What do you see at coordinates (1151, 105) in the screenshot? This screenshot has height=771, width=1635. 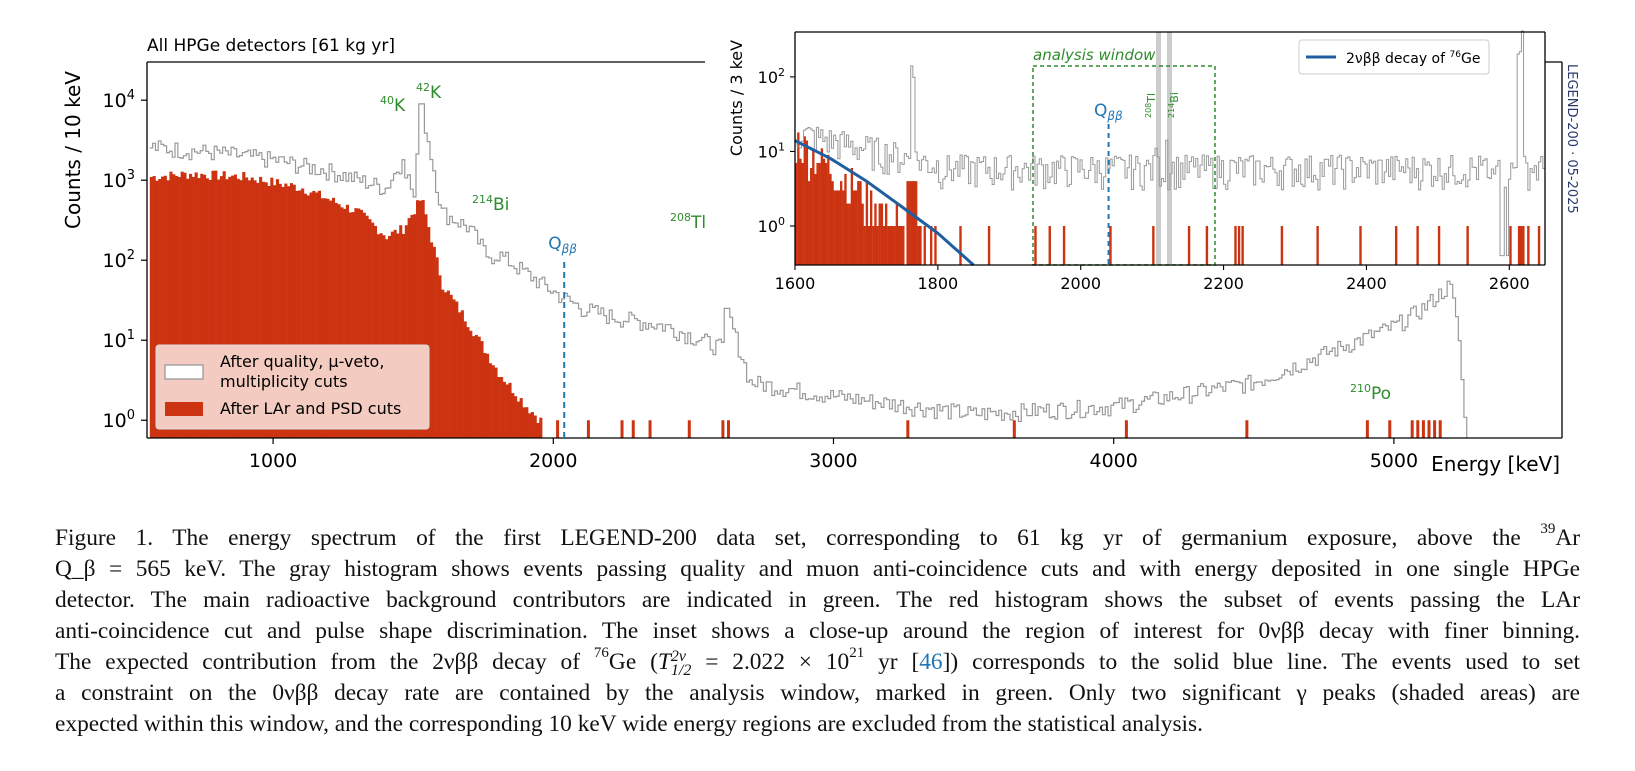 I see `inset-tl-label: 208Tl` at bounding box center [1151, 105].